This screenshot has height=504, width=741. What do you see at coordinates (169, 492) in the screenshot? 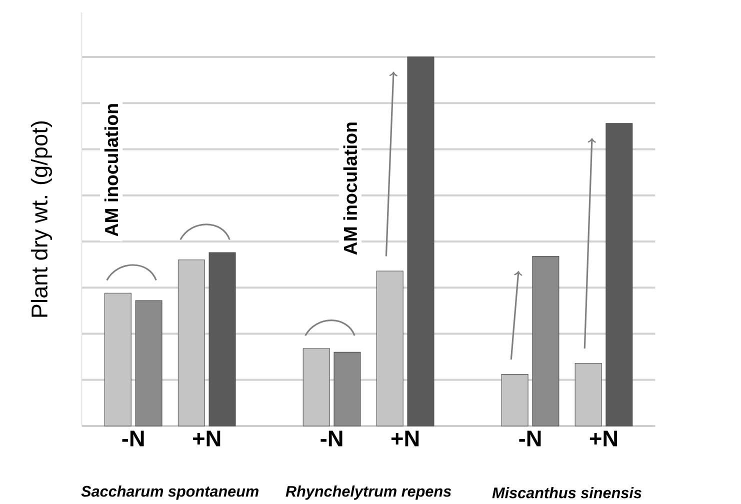
I see `text: Saccharum spontaneum` at bounding box center [169, 492].